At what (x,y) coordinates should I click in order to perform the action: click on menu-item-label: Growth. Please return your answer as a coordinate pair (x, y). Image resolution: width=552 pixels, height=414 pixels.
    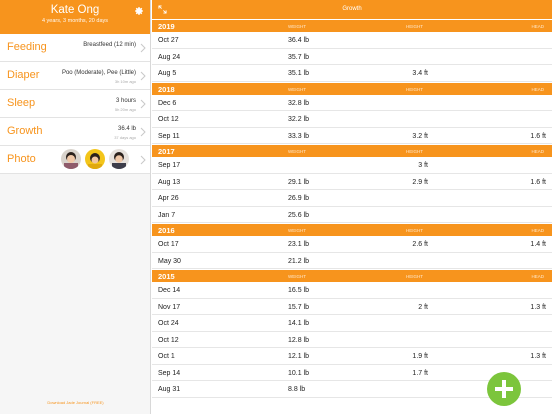
    Looking at the image, I should click on (25, 131).